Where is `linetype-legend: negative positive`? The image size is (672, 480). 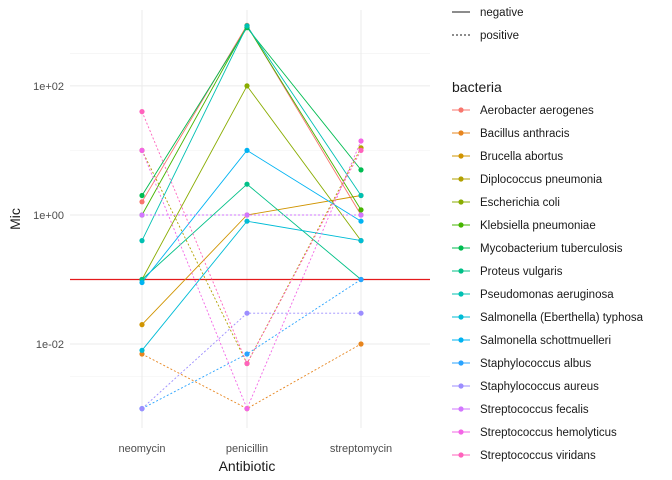
linetype-legend: negative positive is located at coordinates (487, 24).